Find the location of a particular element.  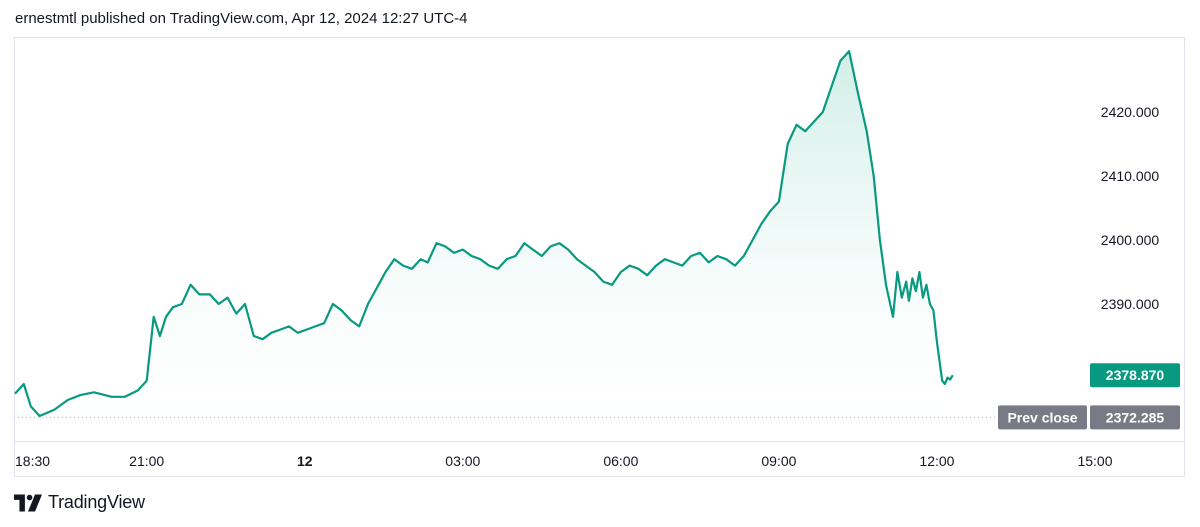

tradingview-brand: TradingView is located at coordinates (96, 502).